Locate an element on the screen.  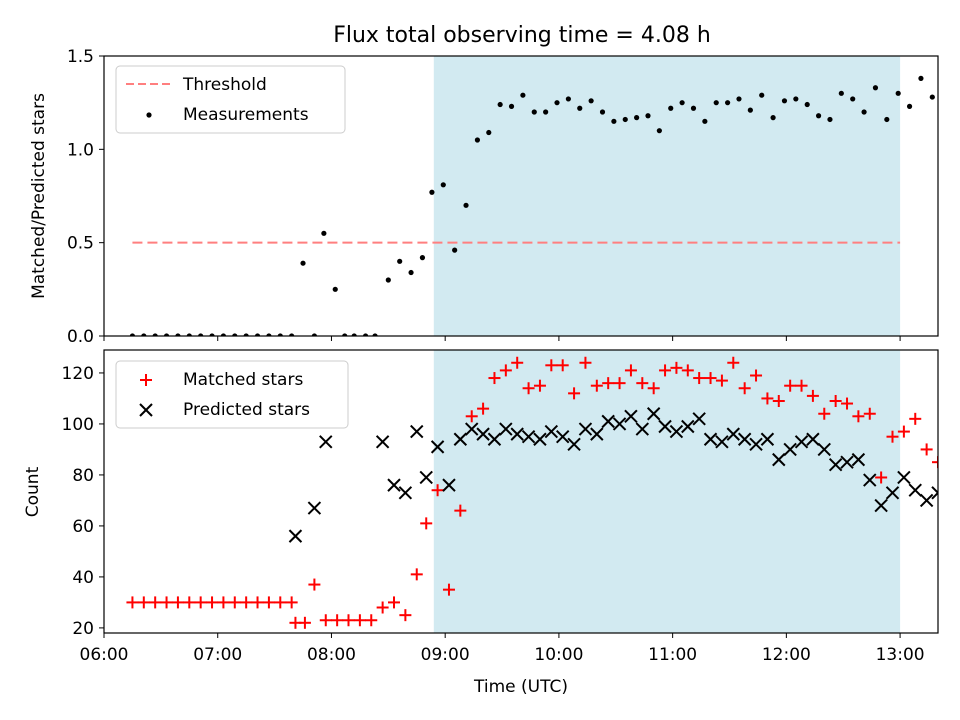
top-ylabel: Matched/Predicted stars is located at coordinates (39, 196).